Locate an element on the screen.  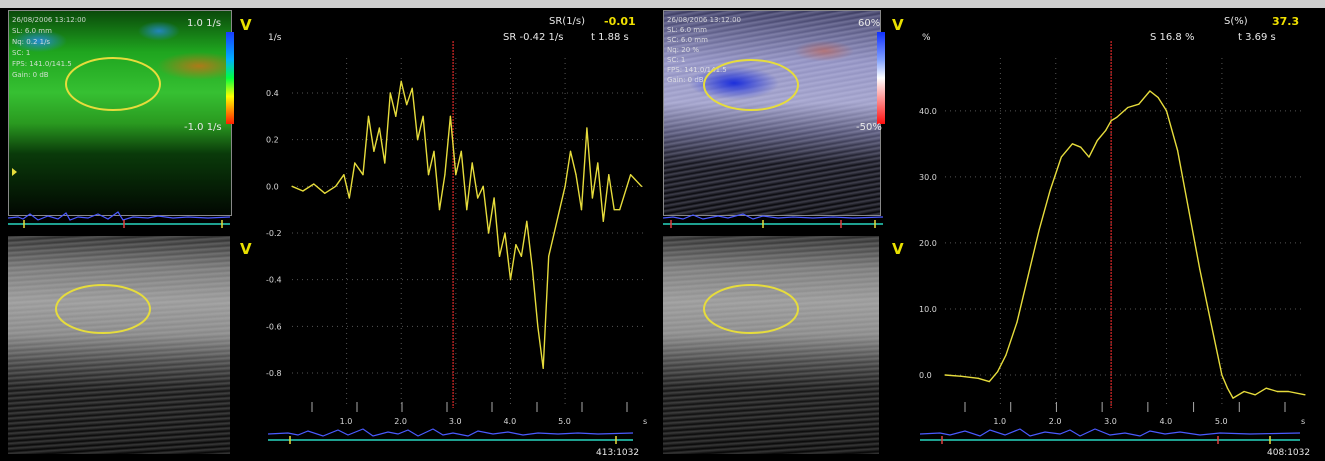
s-v-marker-top: V is located at coordinates (898, 25).